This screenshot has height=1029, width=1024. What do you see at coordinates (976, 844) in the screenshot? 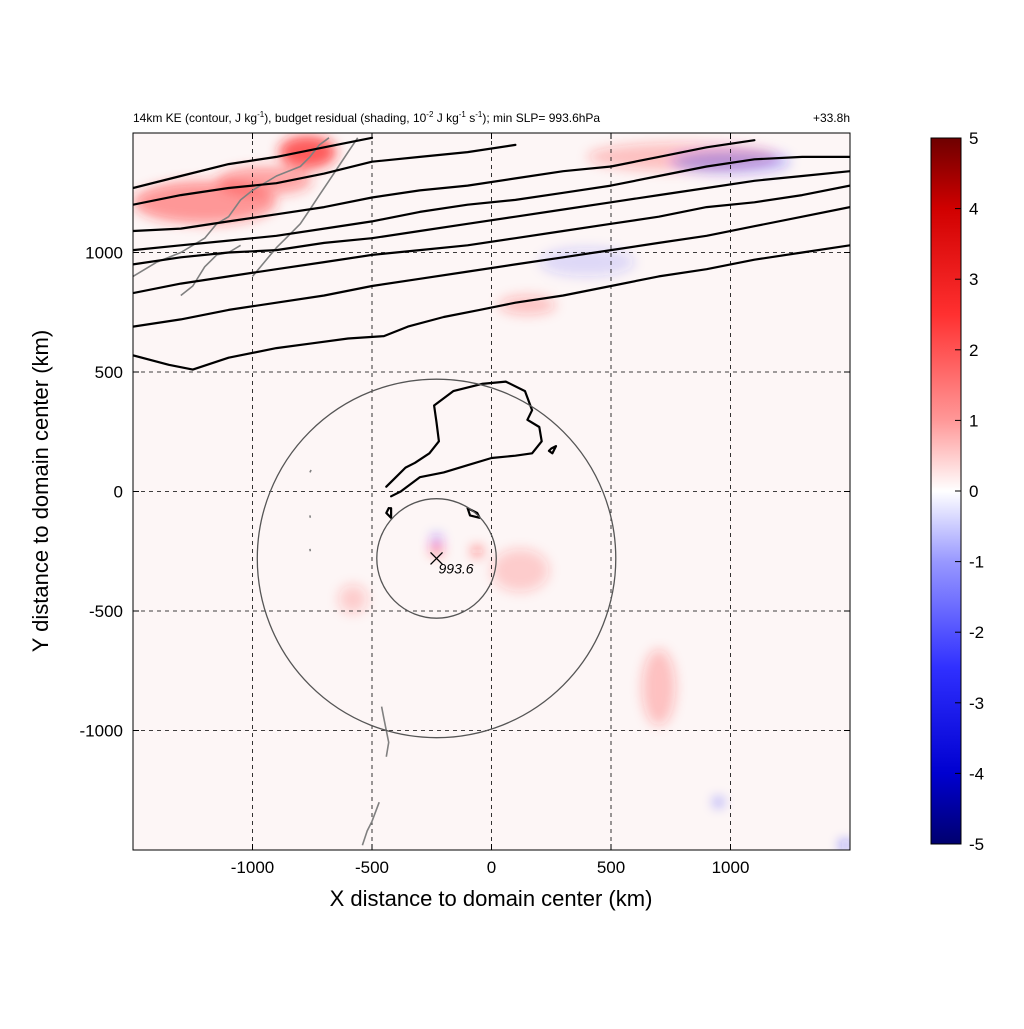
I see `colorbar-tick-label: -5` at bounding box center [976, 844].